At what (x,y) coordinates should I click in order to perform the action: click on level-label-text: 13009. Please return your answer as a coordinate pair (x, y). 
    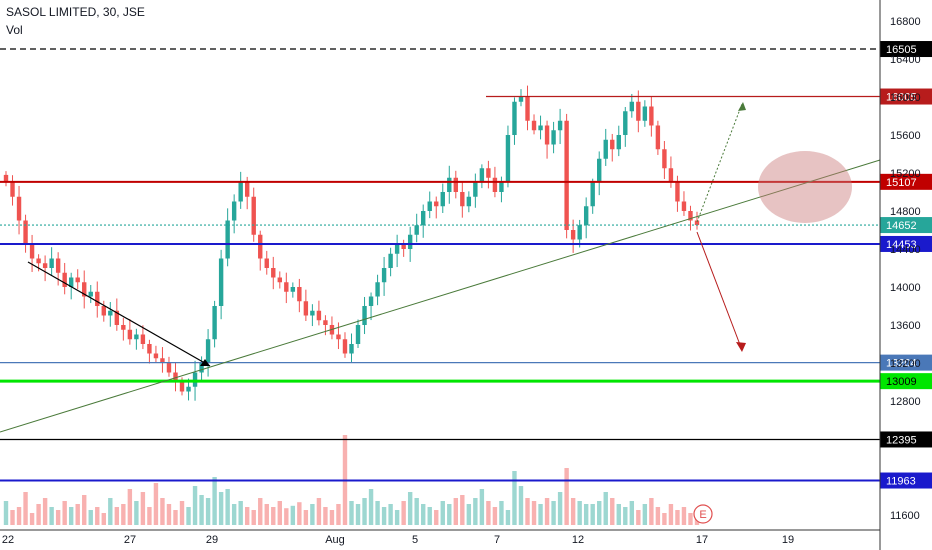
    Looking at the image, I should click on (901, 382).